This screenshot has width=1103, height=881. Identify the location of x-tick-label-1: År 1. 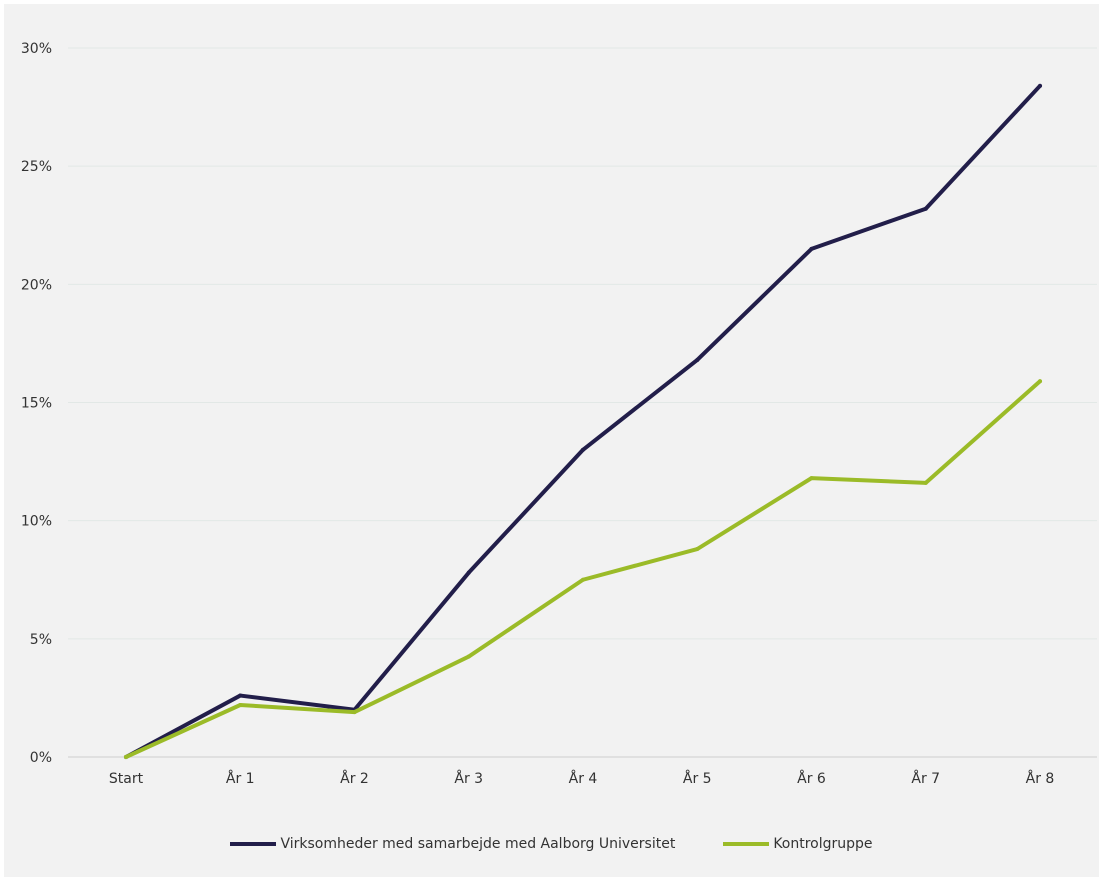
(240, 778).